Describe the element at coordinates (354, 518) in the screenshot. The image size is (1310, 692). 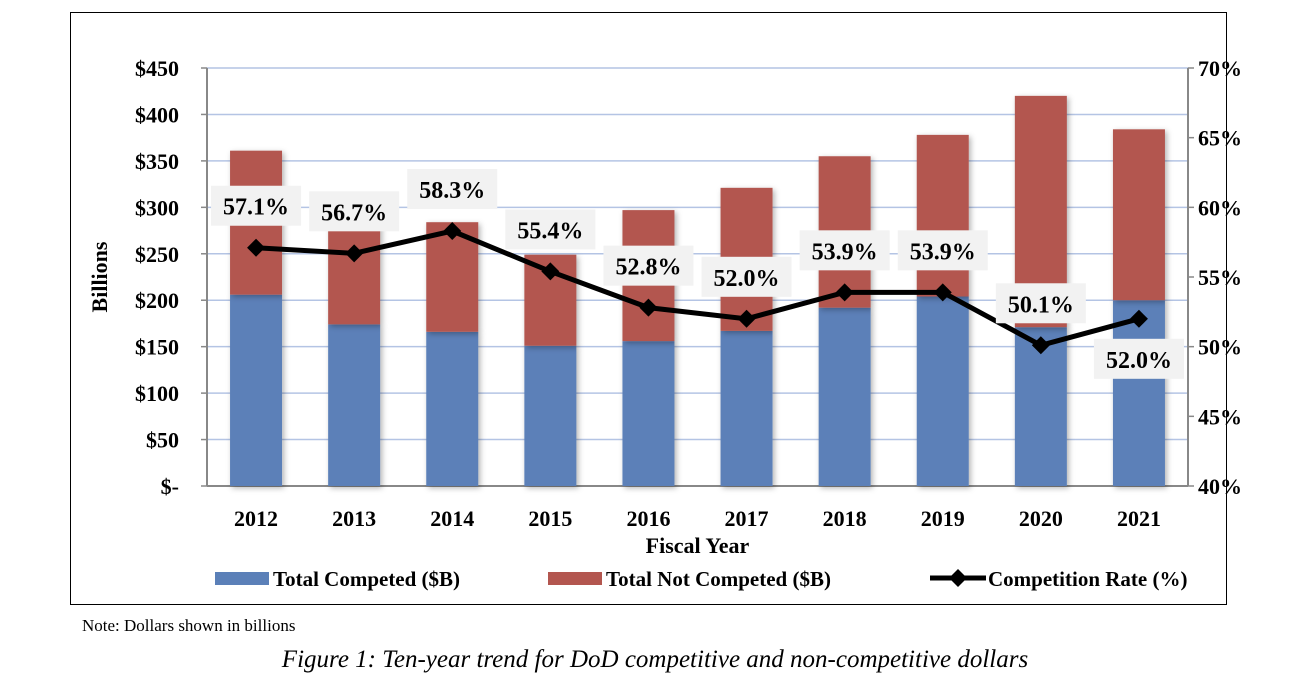
I see `x-tick-label: 2013` at that location.